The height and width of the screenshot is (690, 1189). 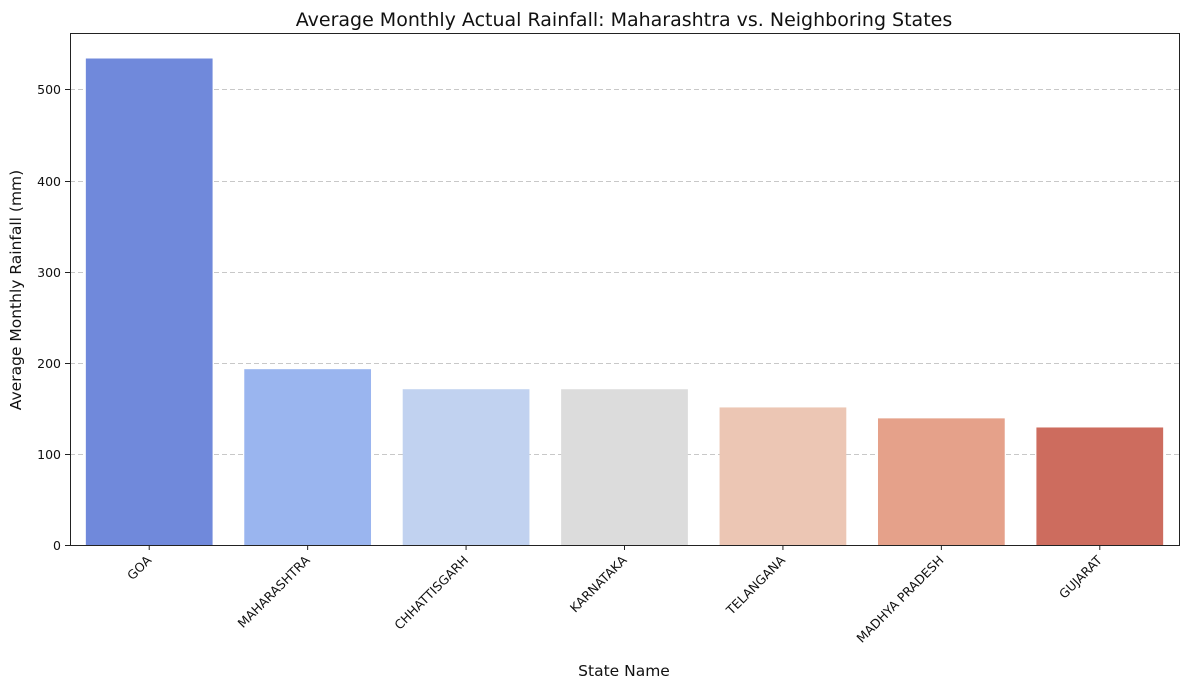 I want to click on x-tick-label: GUJARAT, so click(x=1080, y=576).